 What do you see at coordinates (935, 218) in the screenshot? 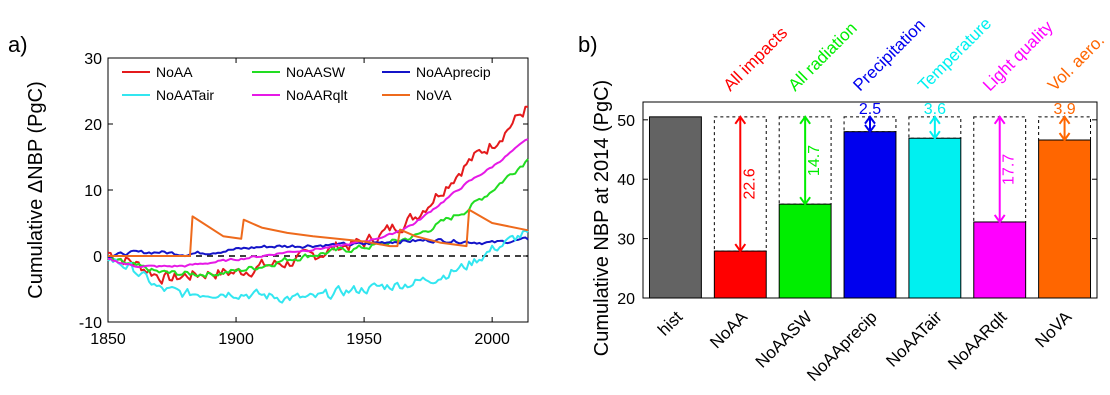
I see `bar-noaatair` at bounding box center [935, 218].